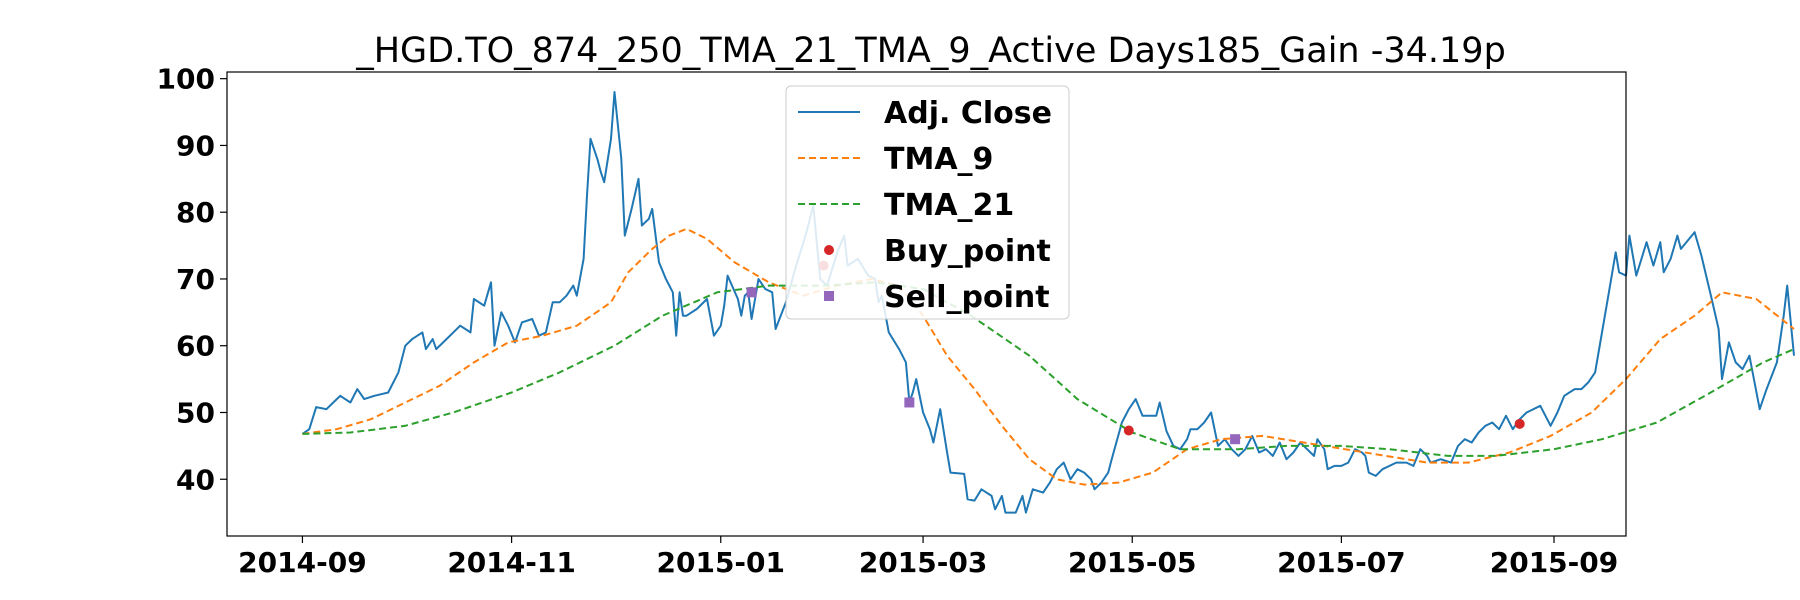 This screenshot has height=600, width=1800. Describe the element at coordinates (829, 296) in the screenshot. I see `legend-swatch-sell-point` at that location.